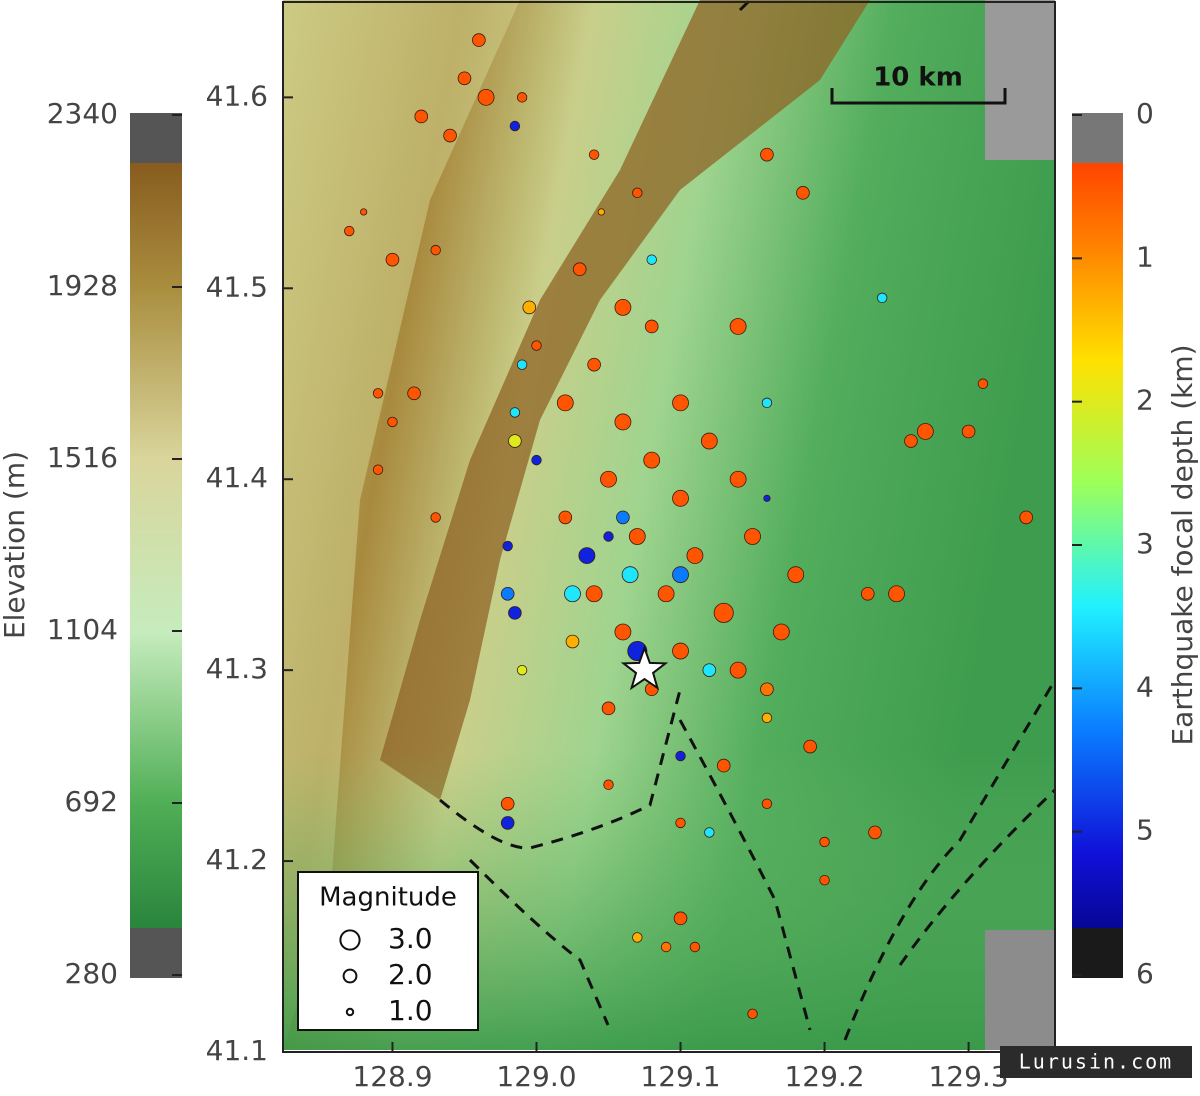 This screenshot has height=1096, width=1200. What do you see at coordinates (91, 801) in the screenshot?
I see `colorbar-tick-label: 692` at bounding box center [91, 801].